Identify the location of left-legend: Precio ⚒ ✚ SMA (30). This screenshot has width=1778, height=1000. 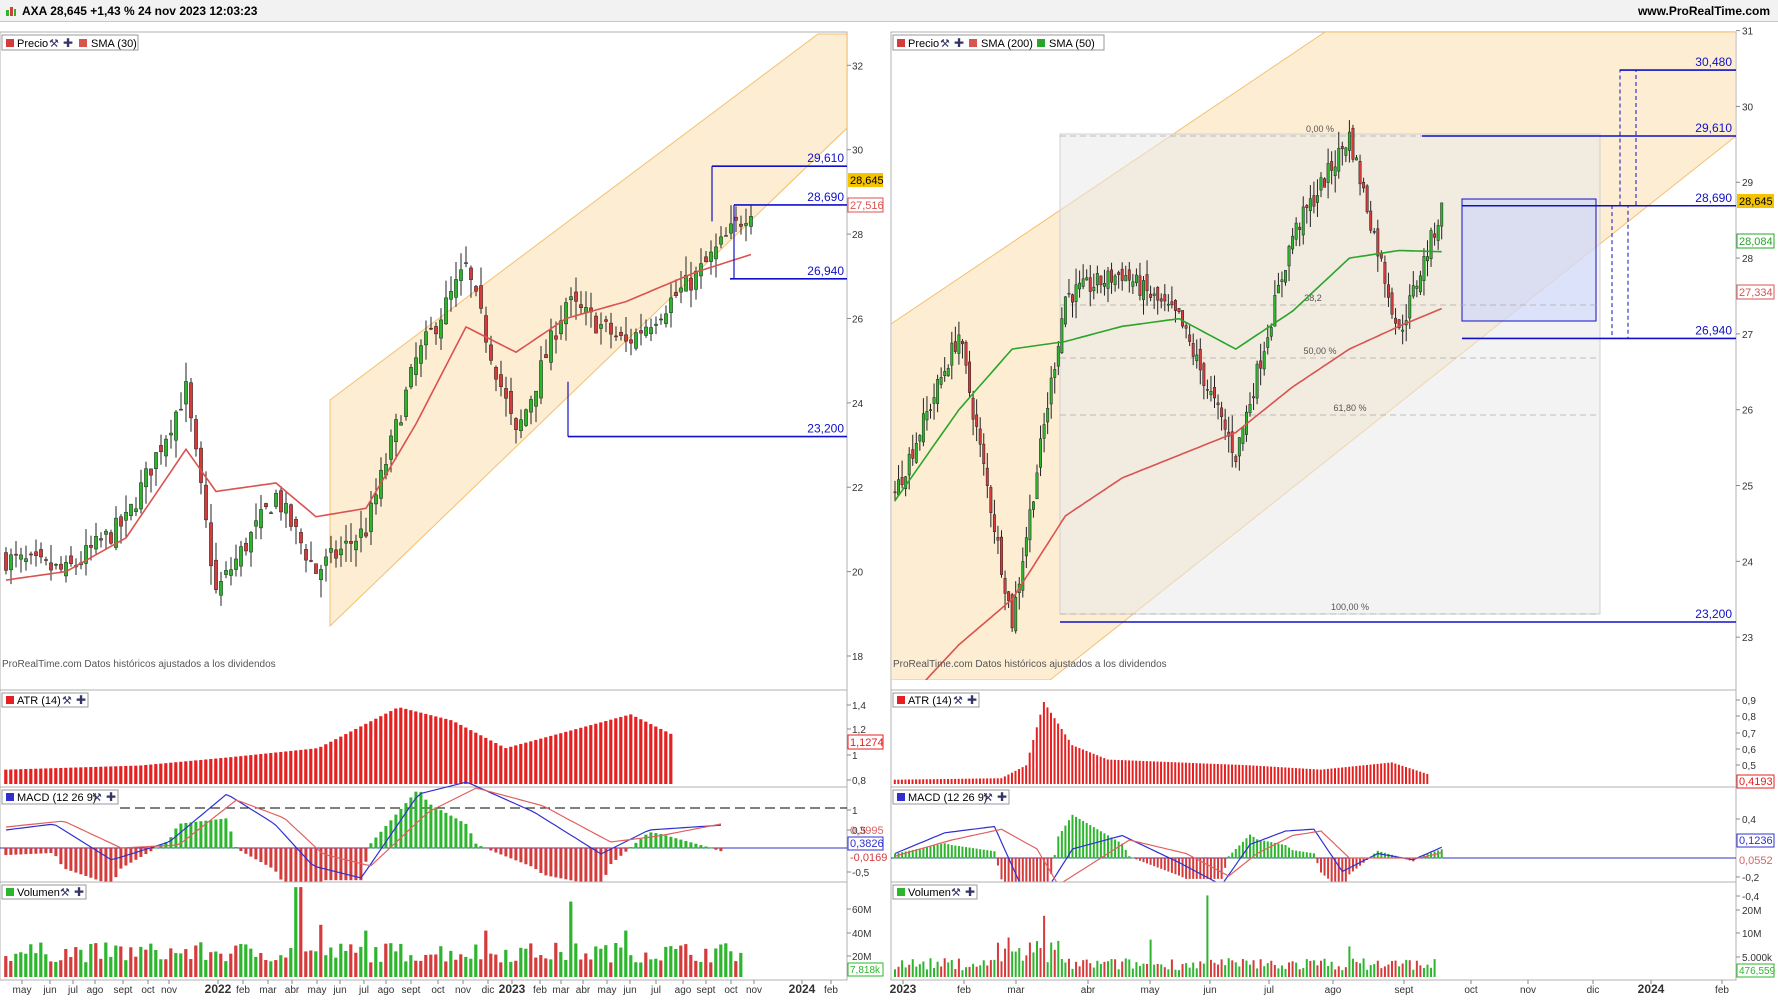
(70, 42).